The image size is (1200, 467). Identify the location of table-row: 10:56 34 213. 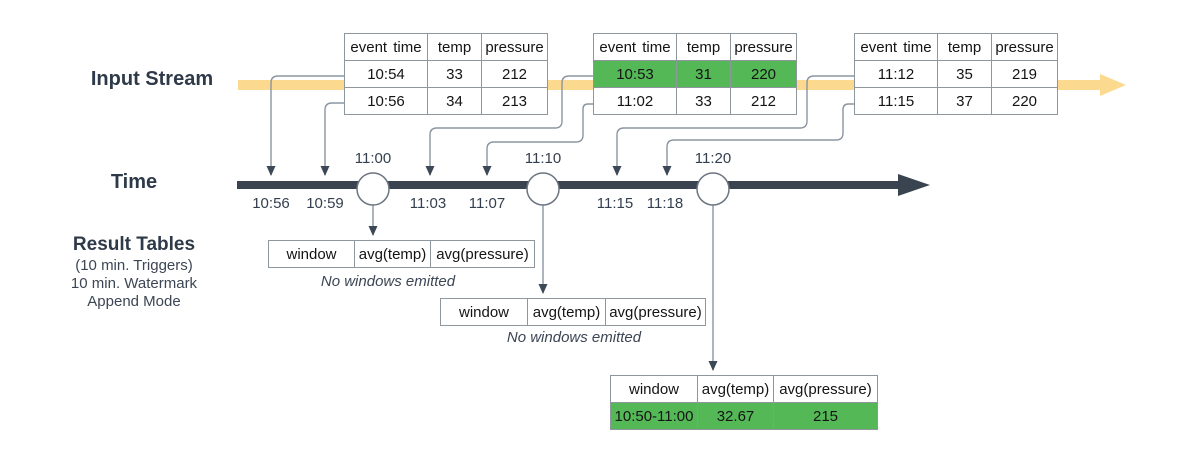
(446, 101).